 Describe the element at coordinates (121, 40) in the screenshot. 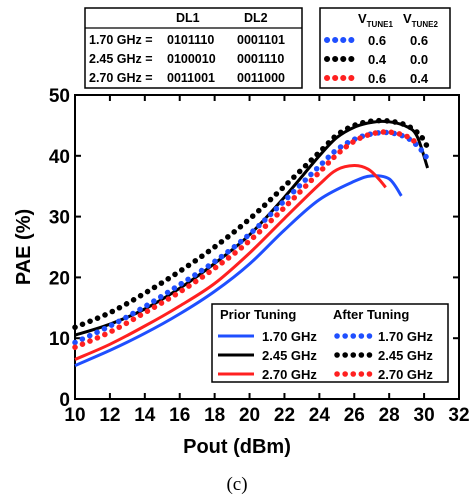

I see `dl-row-1-freq: 1.70 GHz =` at that location.